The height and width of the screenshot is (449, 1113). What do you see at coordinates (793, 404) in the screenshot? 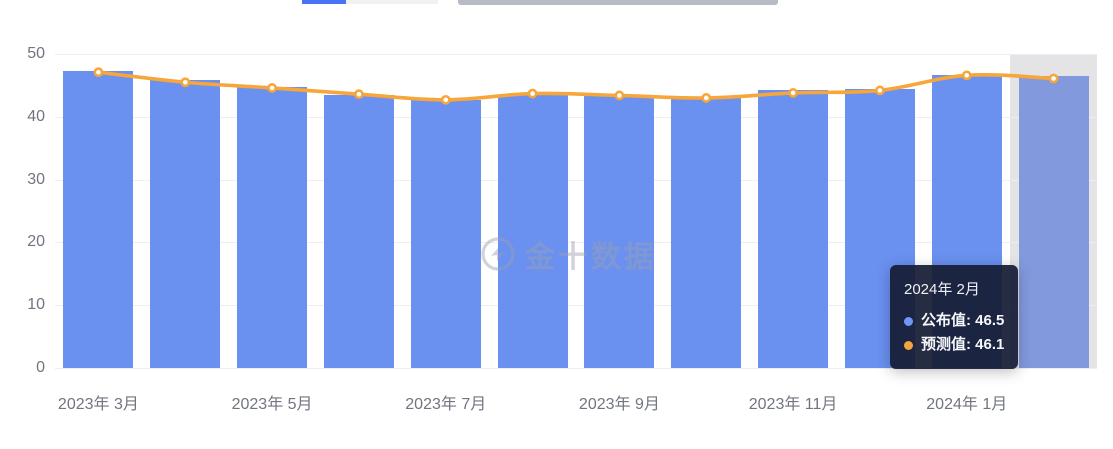
I see `x-axis-tick-label: 2023年 11月` at bounding box center [793, 404].